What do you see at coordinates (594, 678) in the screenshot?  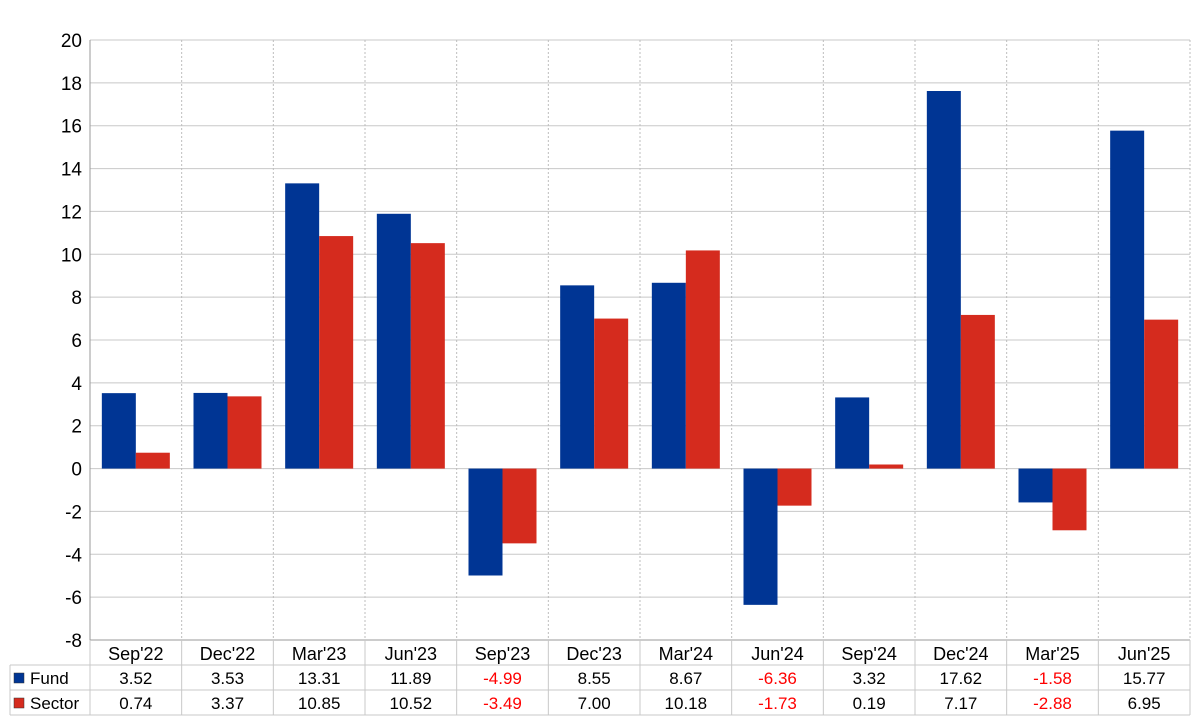 I see `data-label-fund: 8.55` at bounding box center [594, 678].